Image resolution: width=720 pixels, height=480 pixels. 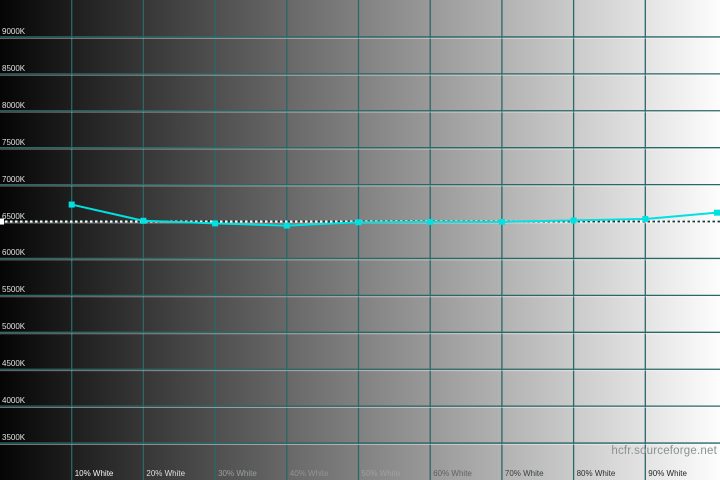 What do you see at coordinates (166, 473) in the screenshot?
I see `x-tick-label: 20% White` at bounding box center [166, 473].